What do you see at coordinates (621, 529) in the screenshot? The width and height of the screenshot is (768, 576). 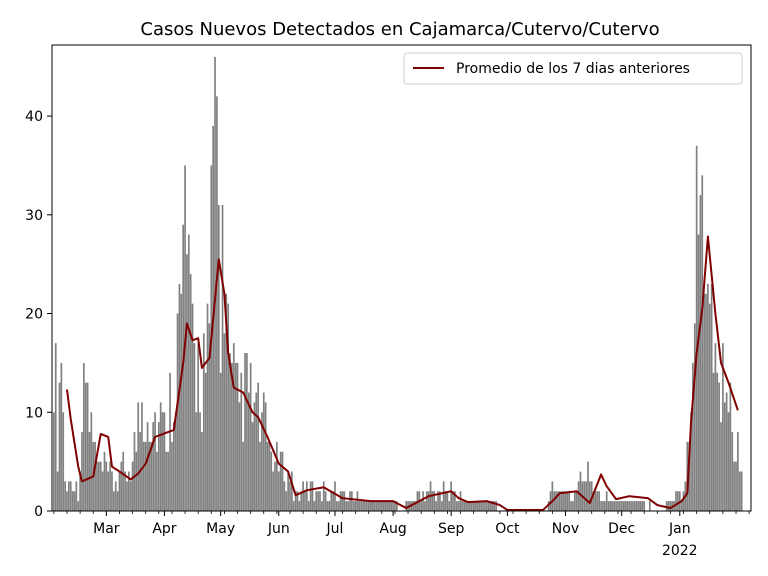 I see `x-tick-label: Dec` at bounding box center [621, 529].